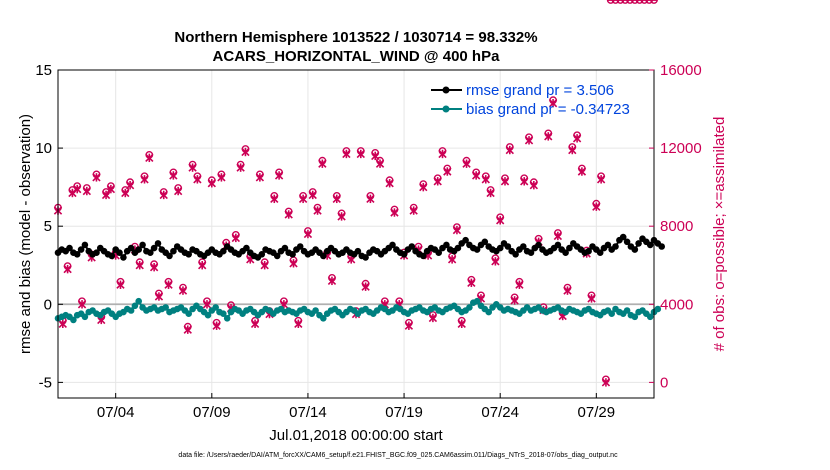 The width and height of the screenshot is (830, 470). I want to click on right-axis-ticks: 0 4000 8000 12000 16000, so click(675, 226).